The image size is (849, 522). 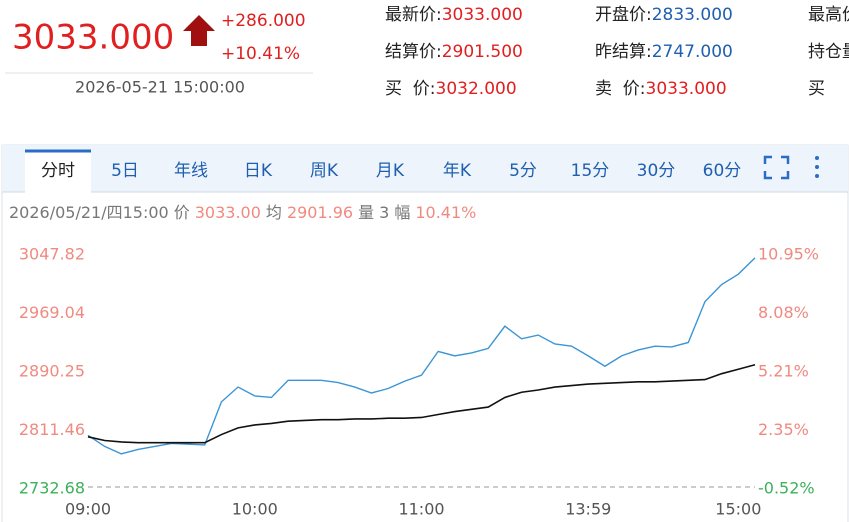 I want to click on tabs: 分时 5日 年线 日K 周K 月K 年K 5分 15分 30分 60分, so click(x=391, y=171).